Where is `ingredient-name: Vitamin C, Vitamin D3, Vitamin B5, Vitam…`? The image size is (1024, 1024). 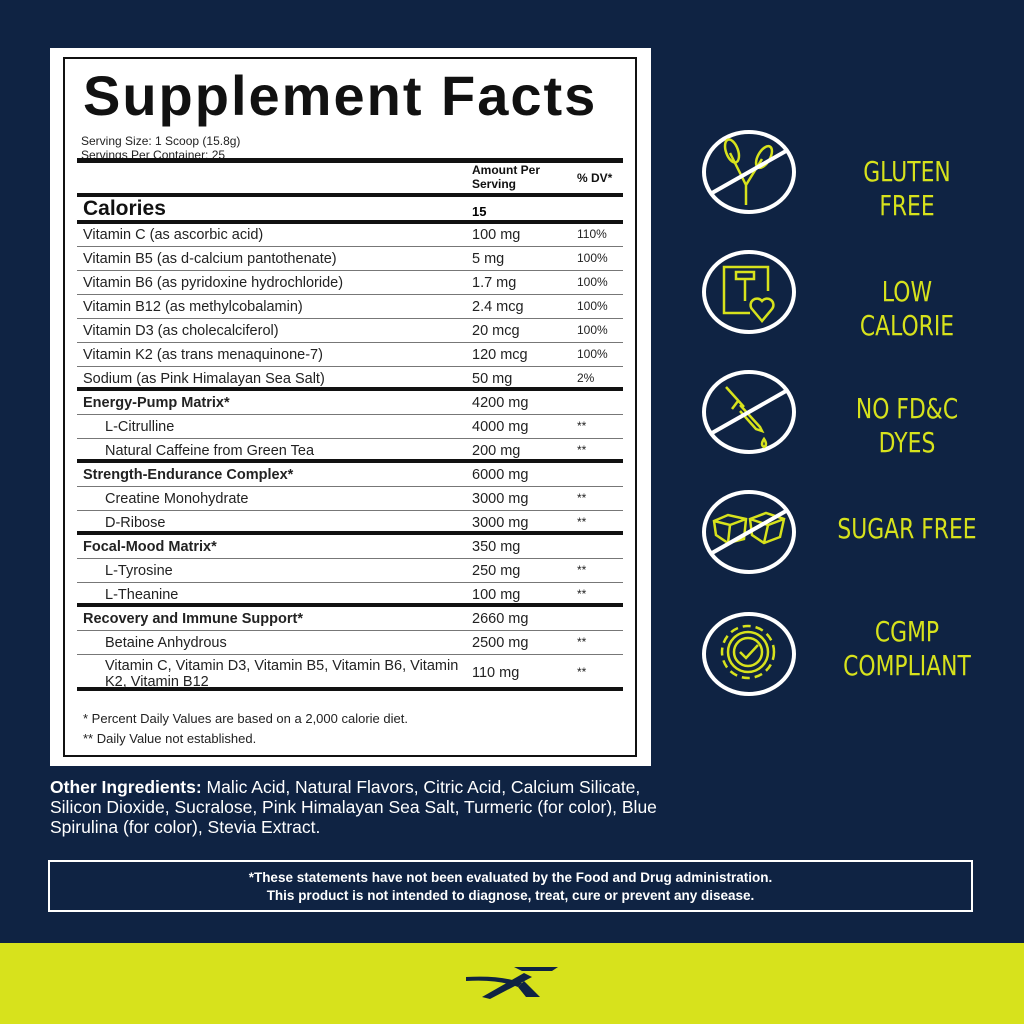
ingredient-name: Vitamin C, Vitamin D3, Vitamin B5, Vitam… is located at coordinates (282, 674).